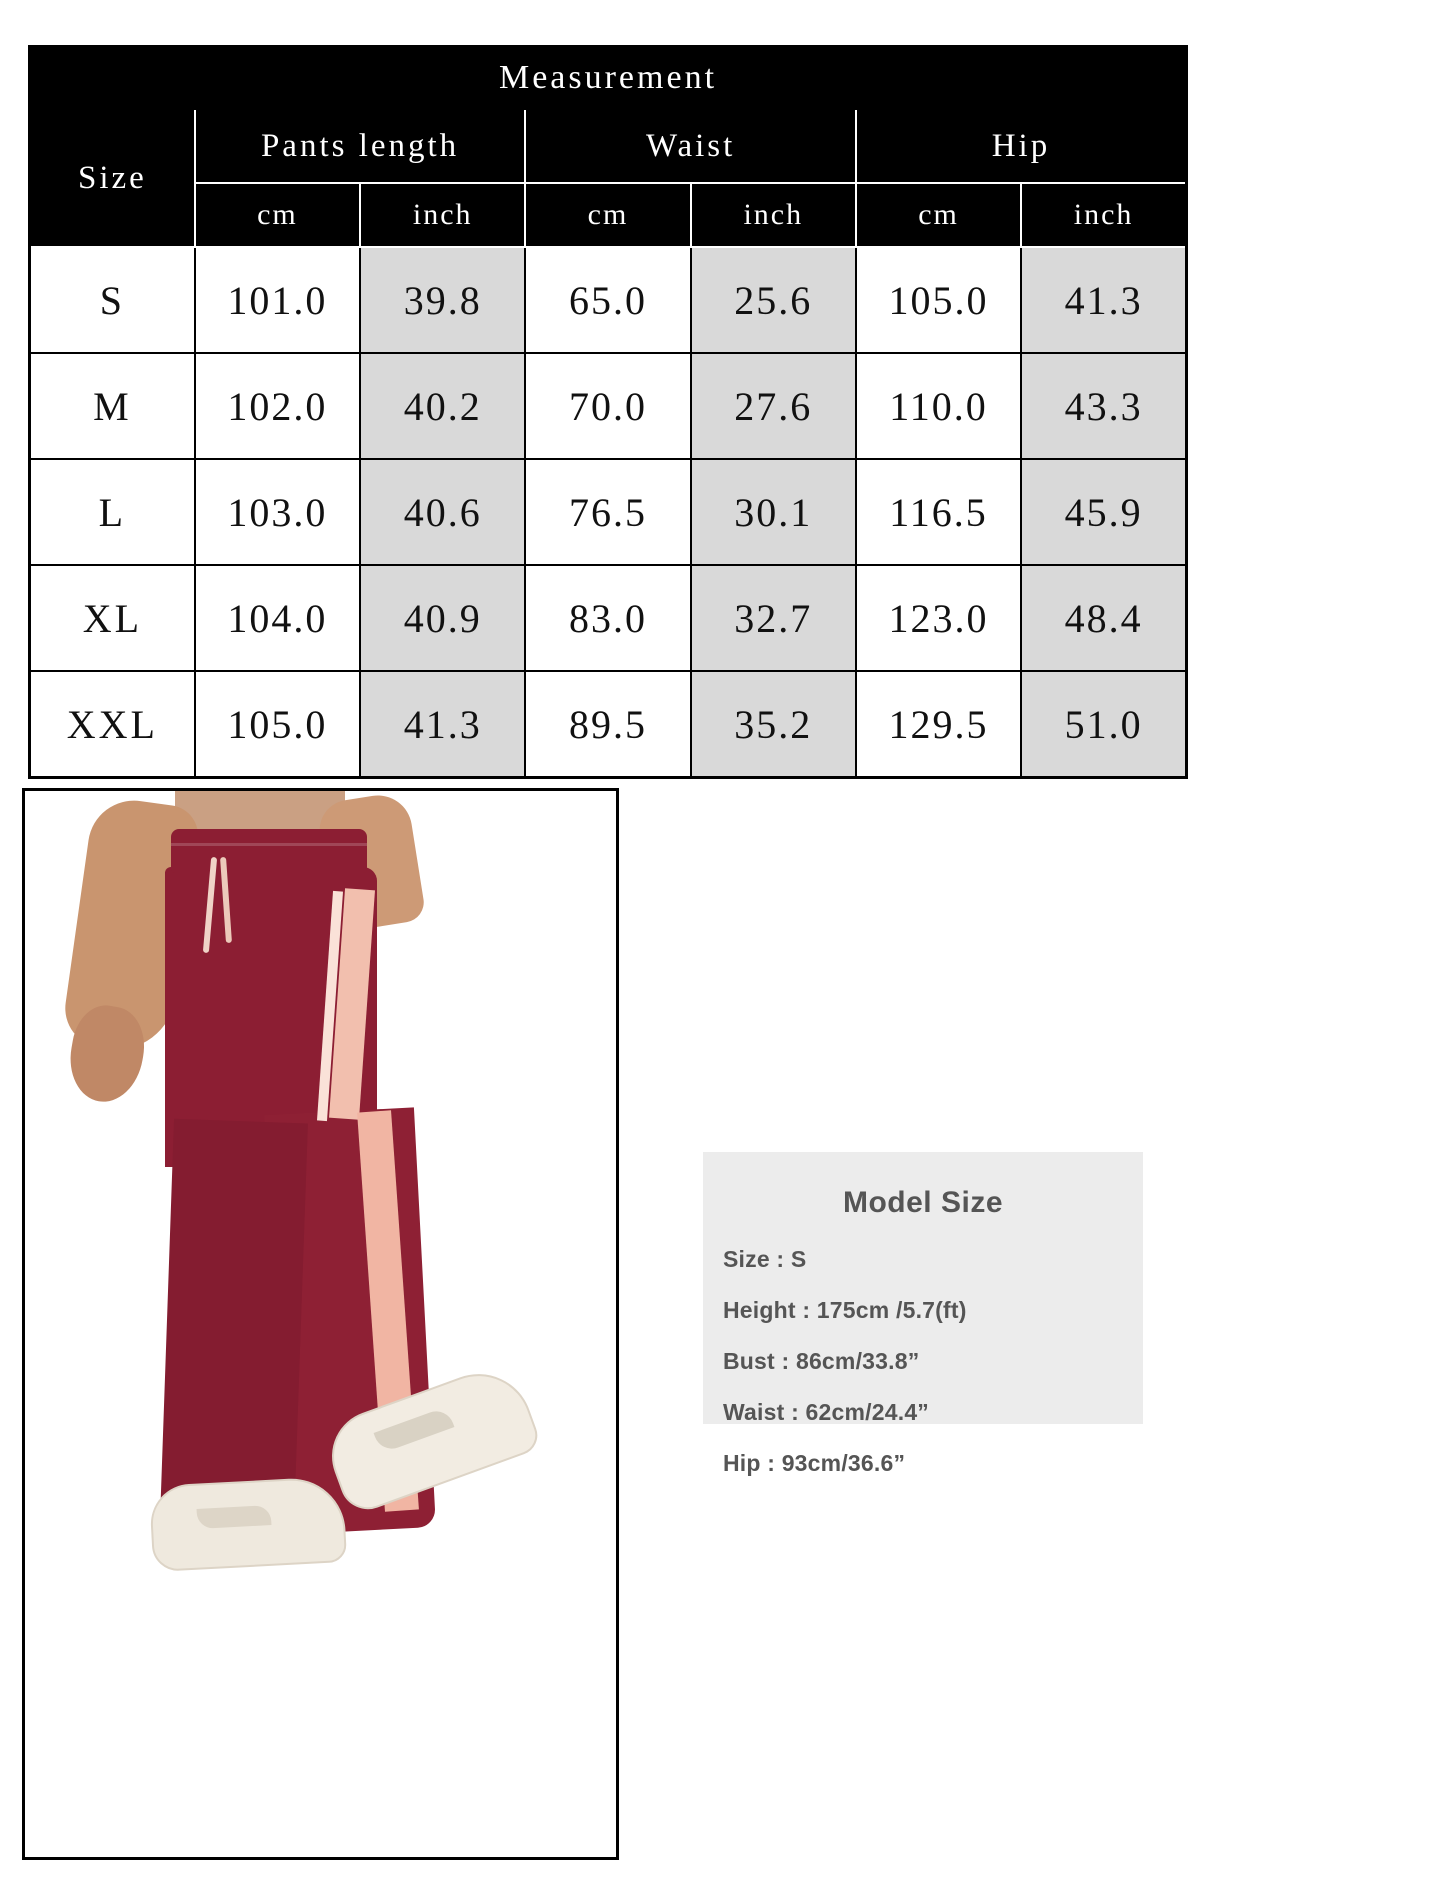 The image size is (1445, 1879). Describe the element at coordinates (923, 1202) in the screenshot. I see `model-size-title: Model Size` at that location.